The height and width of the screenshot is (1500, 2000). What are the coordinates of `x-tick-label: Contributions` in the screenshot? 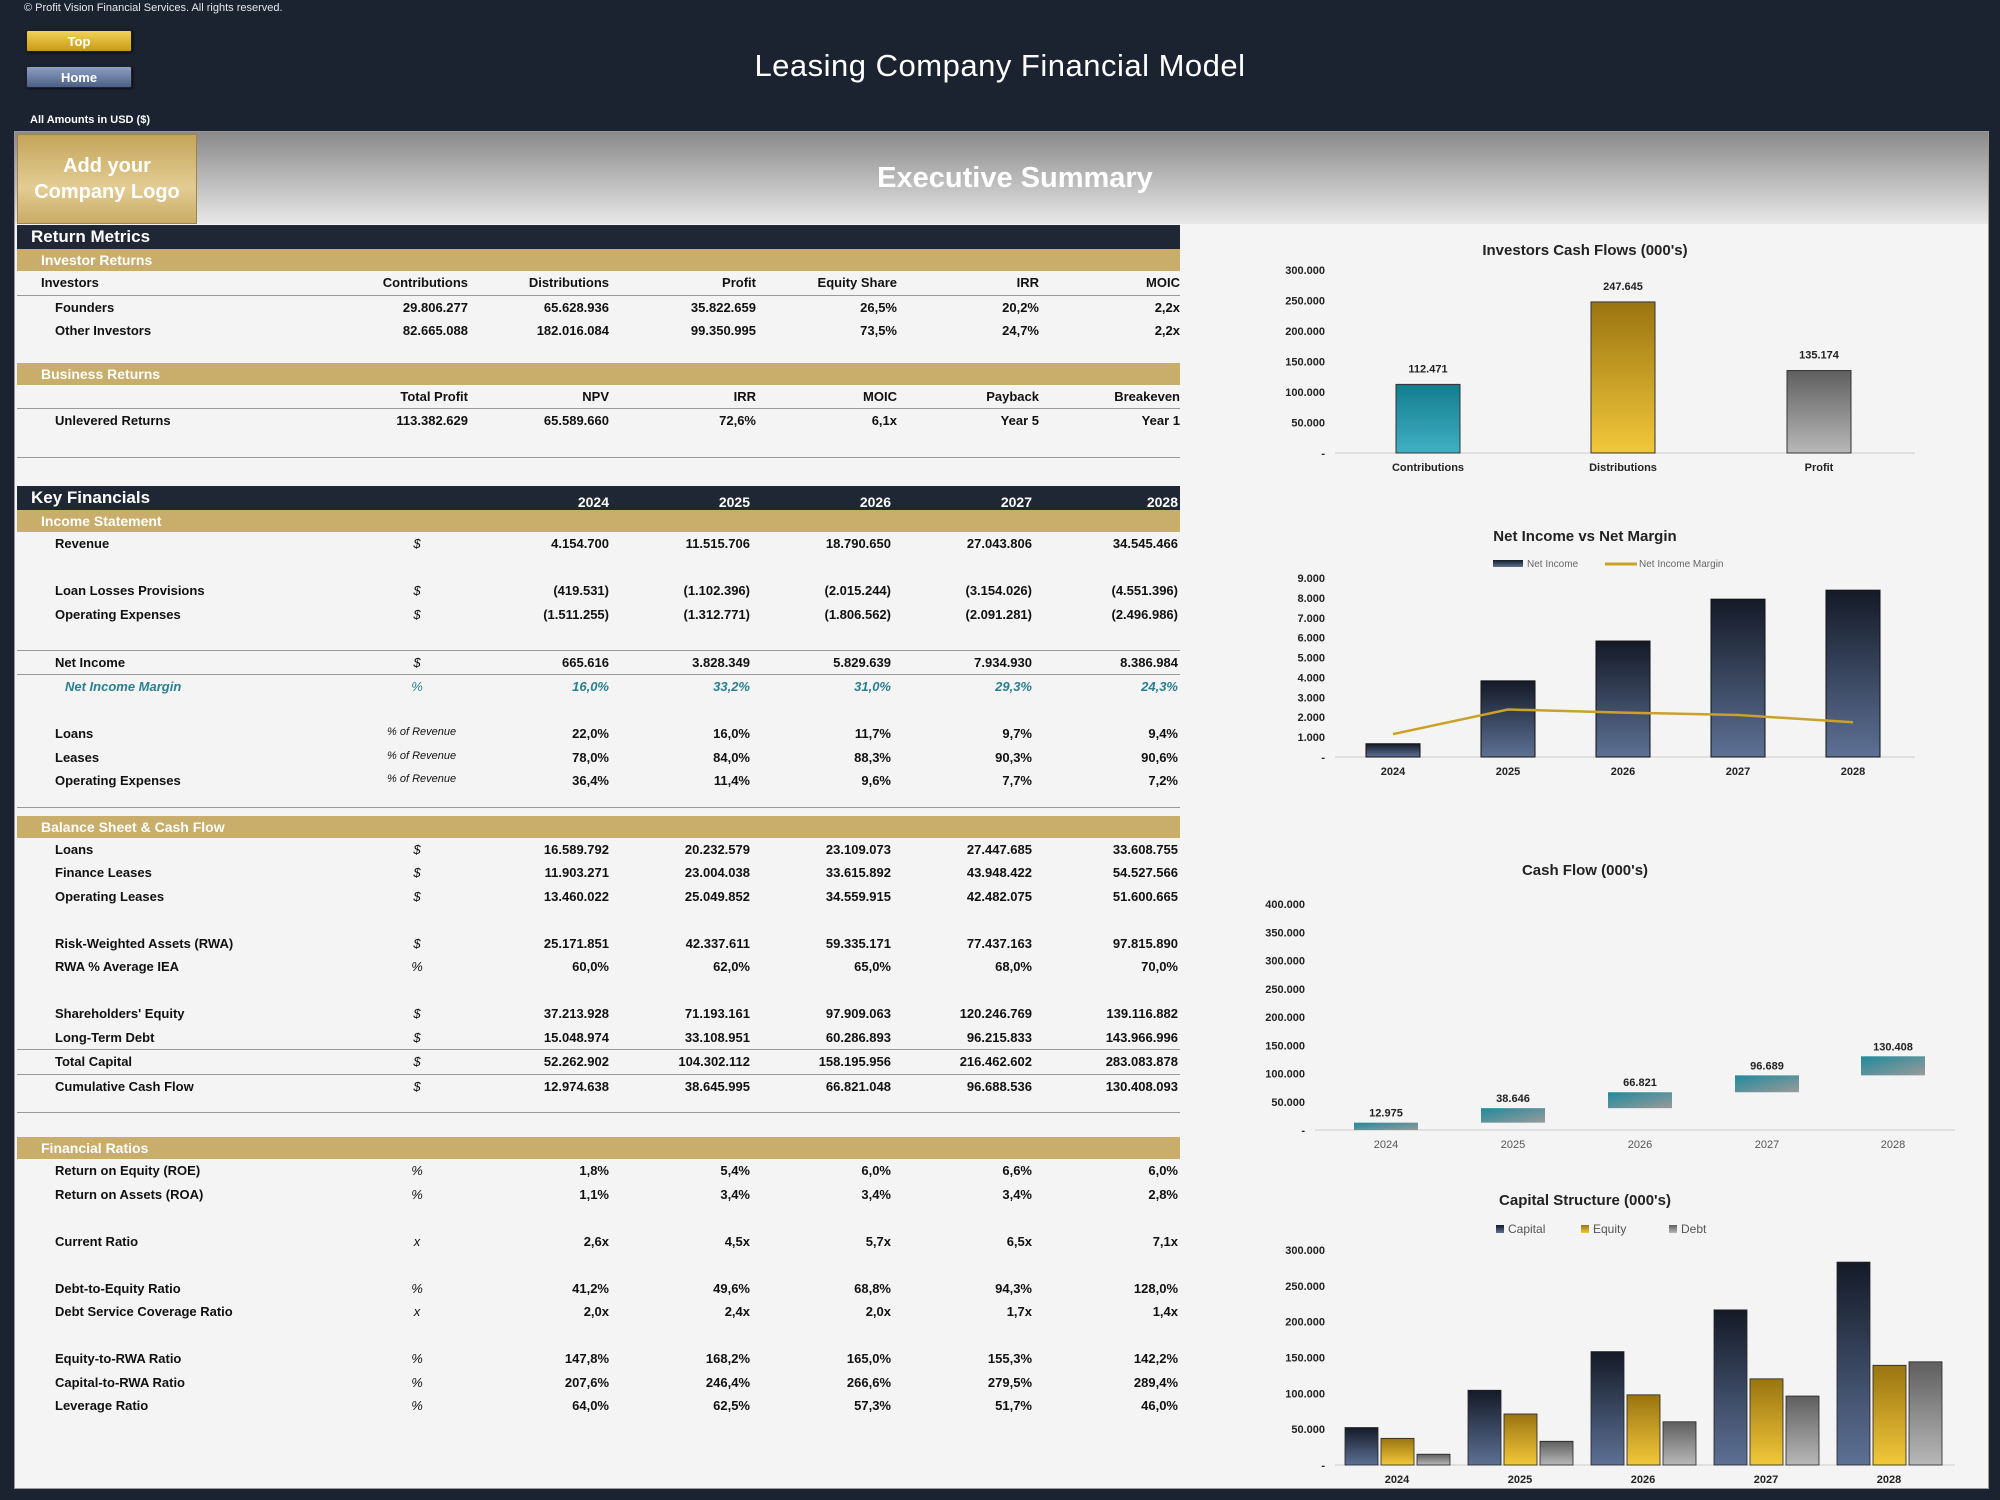 It's located at (1428, 468).